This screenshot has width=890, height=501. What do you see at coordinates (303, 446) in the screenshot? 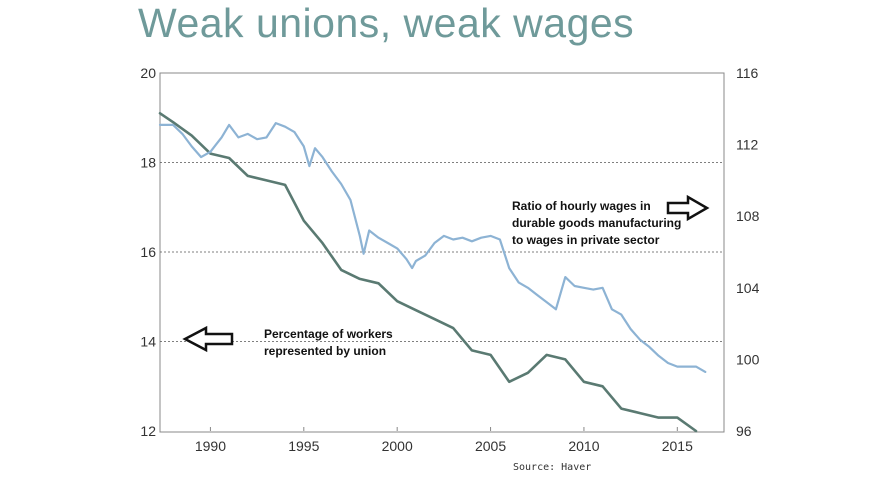
I see `x-axis-tick-label: 1995` at bounding box center [303, 446].